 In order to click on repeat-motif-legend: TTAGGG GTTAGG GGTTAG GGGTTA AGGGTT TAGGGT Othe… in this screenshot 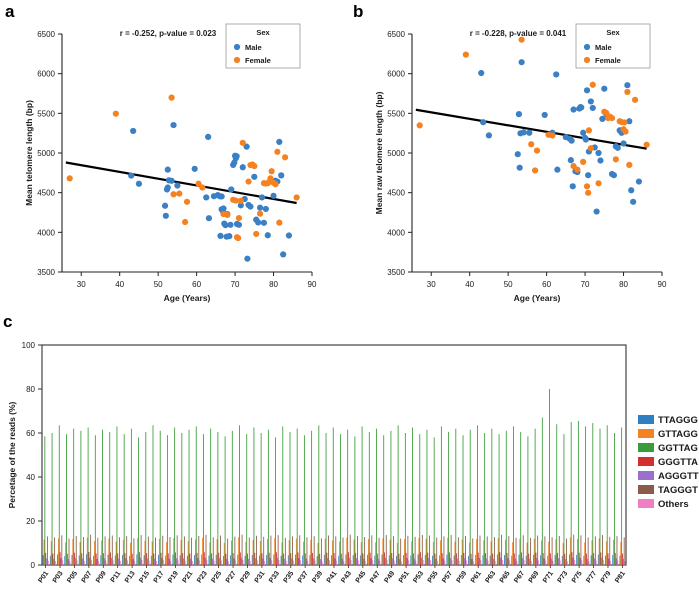, I will do `click(668, 462)`.